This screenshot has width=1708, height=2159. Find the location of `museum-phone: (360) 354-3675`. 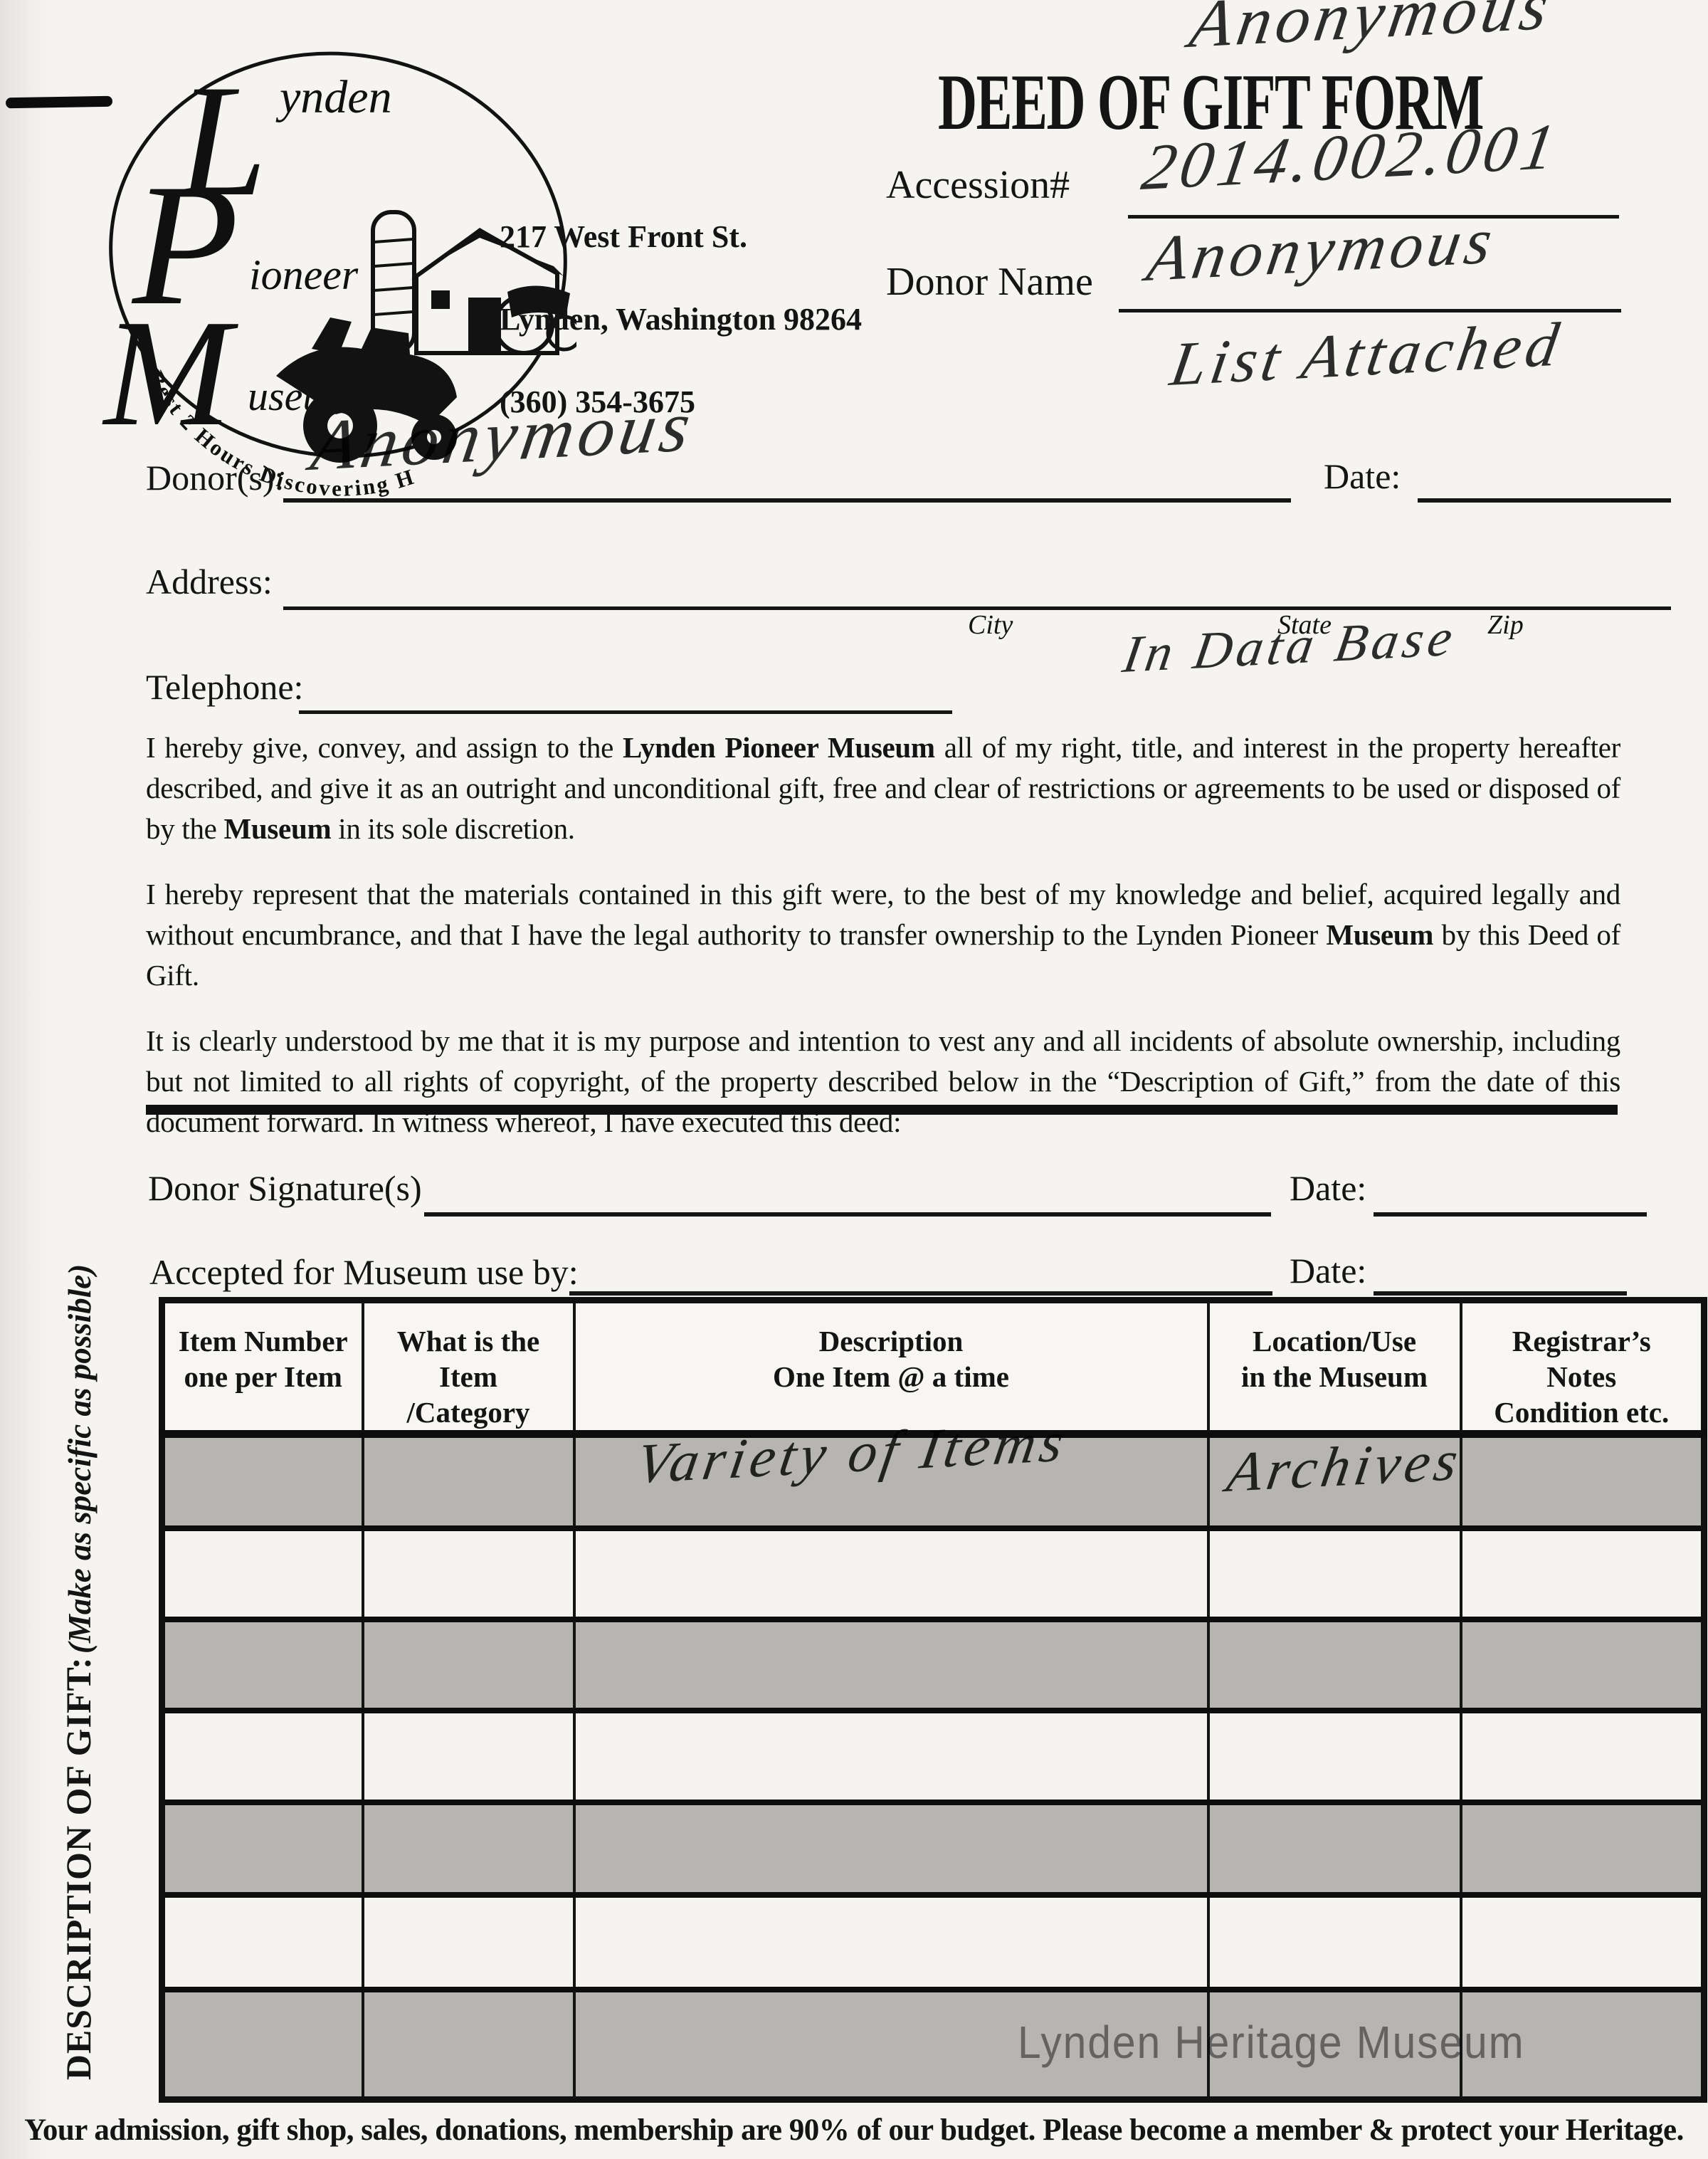

museum-phone: (360) 354-3675 is located at coordinates (597, 401).